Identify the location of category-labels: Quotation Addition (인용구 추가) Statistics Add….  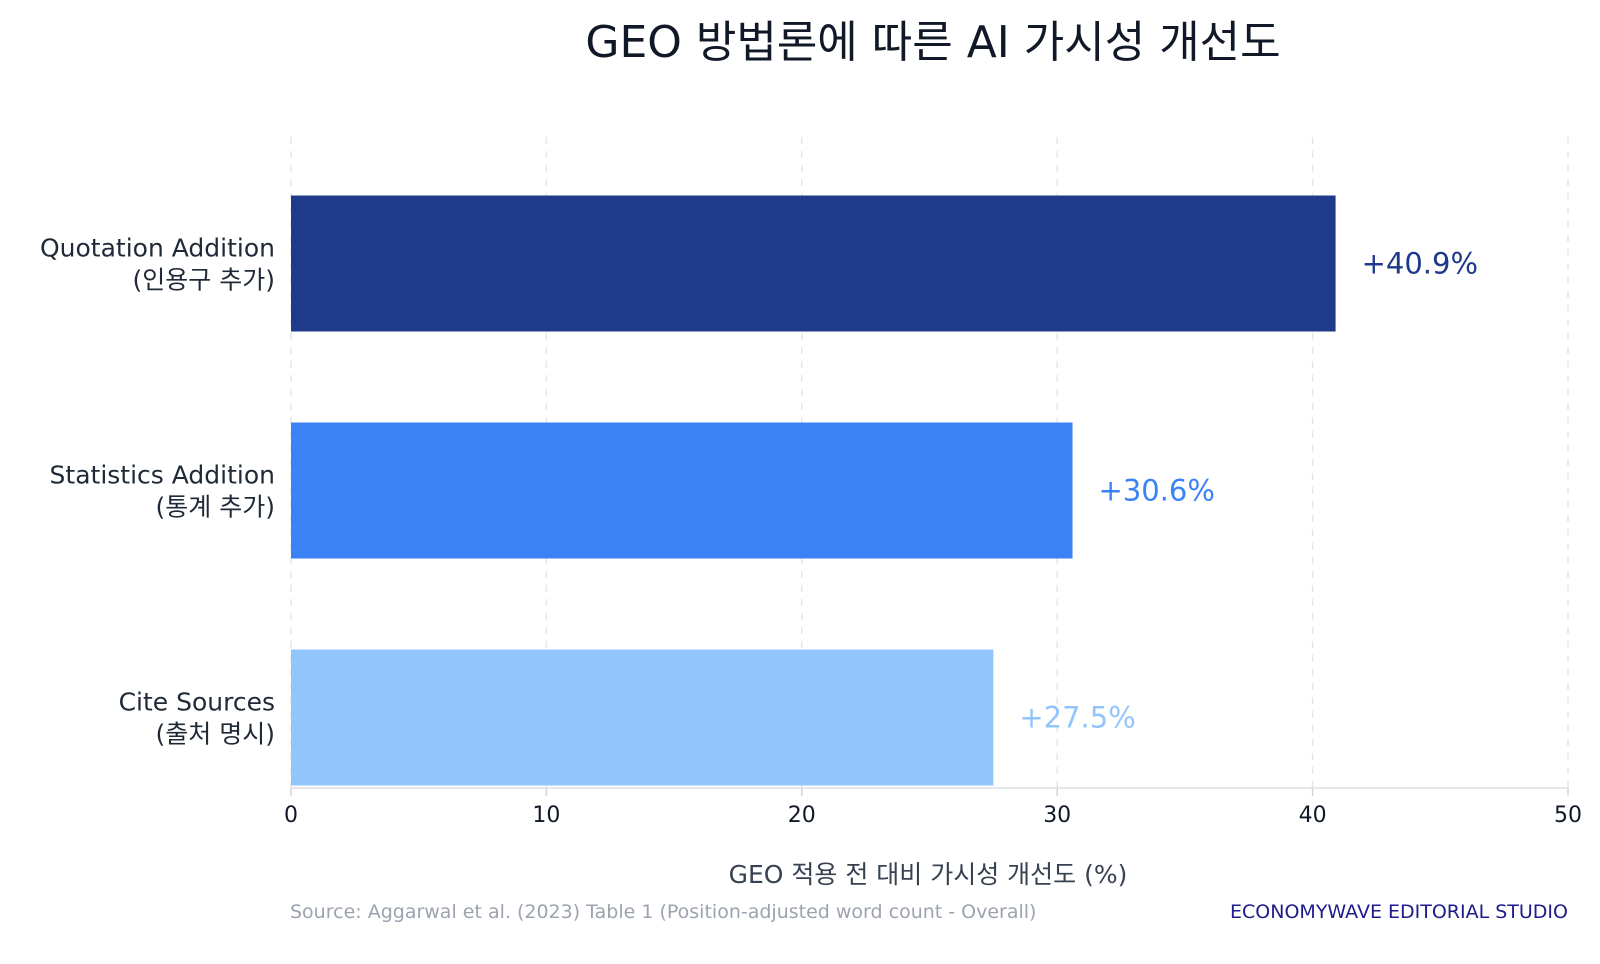
(157, 491).